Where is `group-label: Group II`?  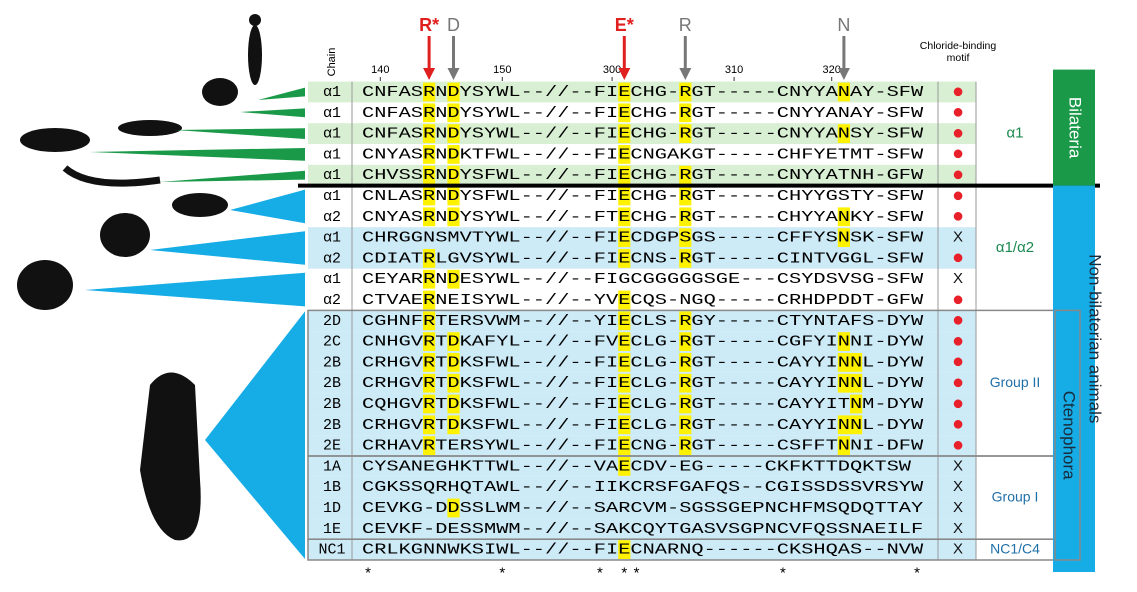
group-label: Group II is located at coordinates (1015, 382).